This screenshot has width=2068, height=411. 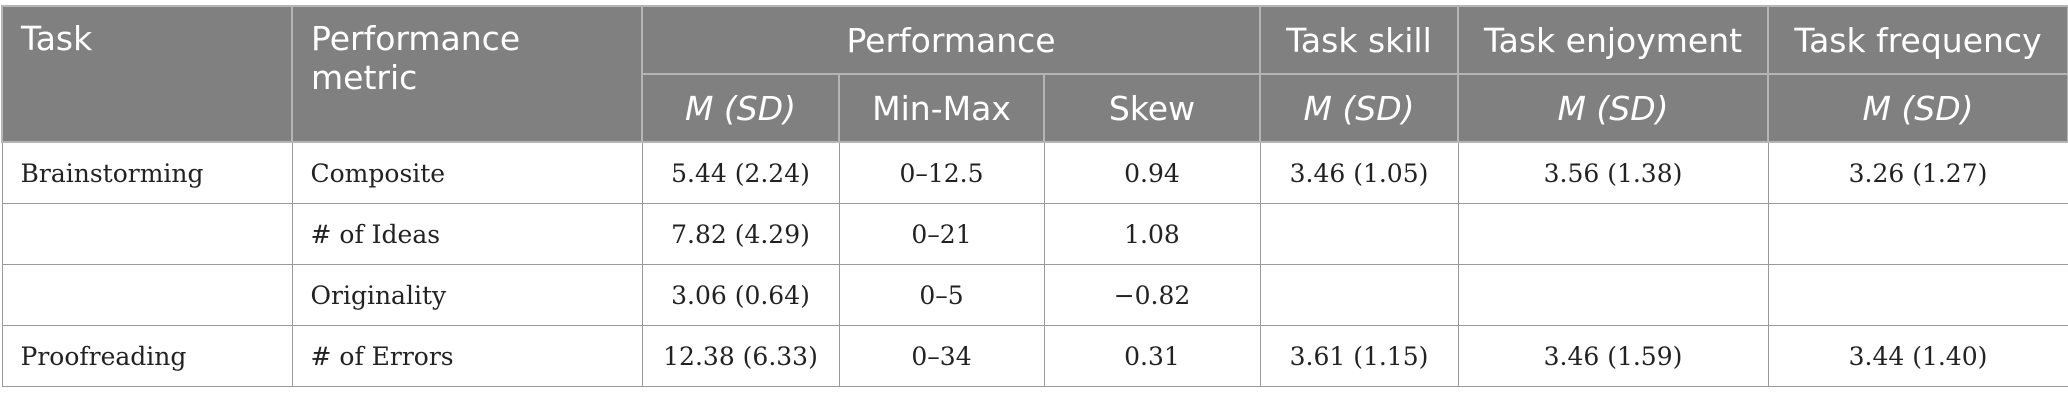 What do you see at coordinates (1613, 356) in the screenshot?
I see `cell-enjoyment: 3.46 (1.59)` at bounding box center [1613, 356].